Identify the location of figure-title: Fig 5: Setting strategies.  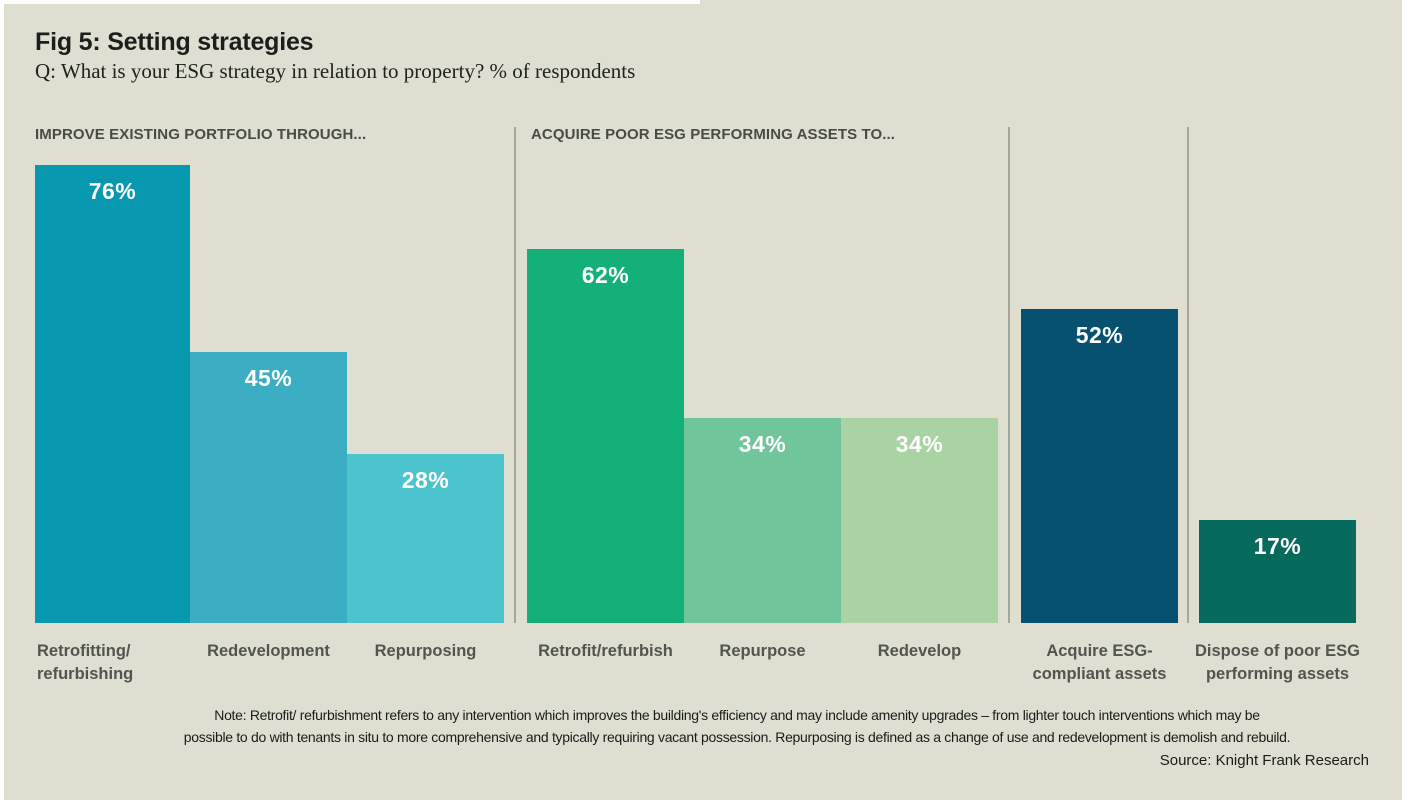
(174, 42).